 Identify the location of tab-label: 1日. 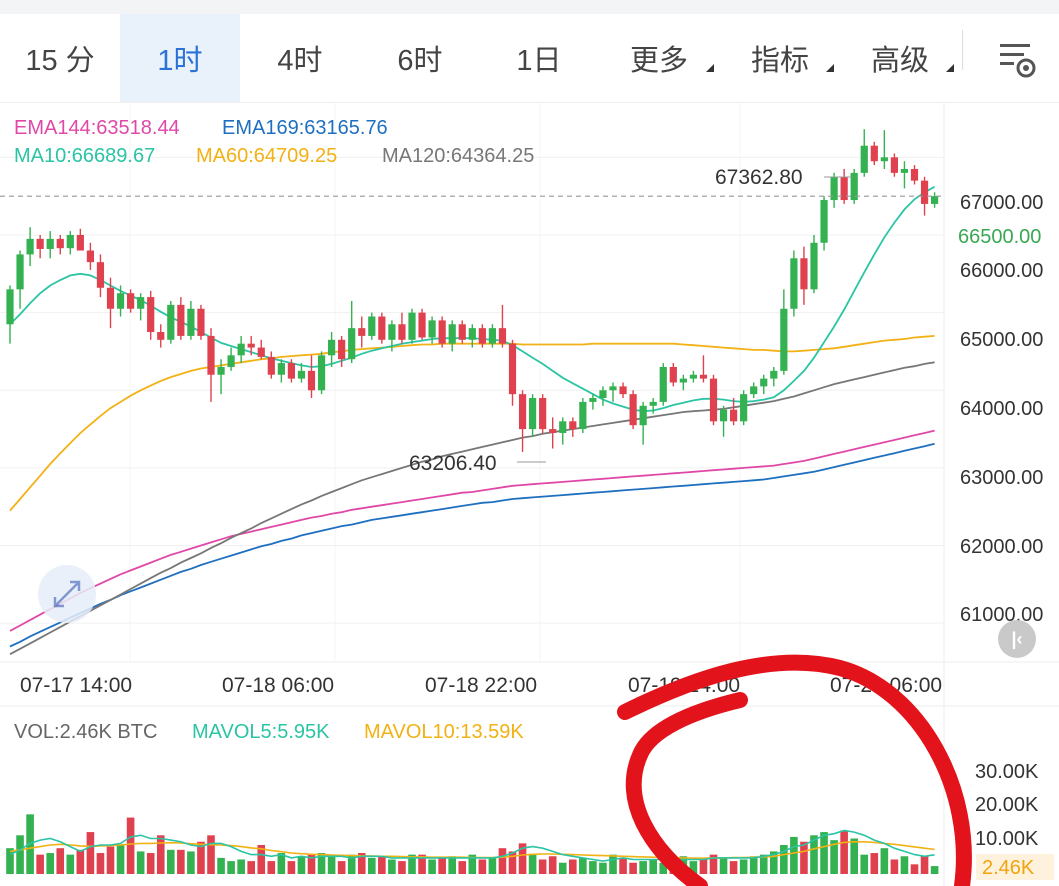
(539, 61).